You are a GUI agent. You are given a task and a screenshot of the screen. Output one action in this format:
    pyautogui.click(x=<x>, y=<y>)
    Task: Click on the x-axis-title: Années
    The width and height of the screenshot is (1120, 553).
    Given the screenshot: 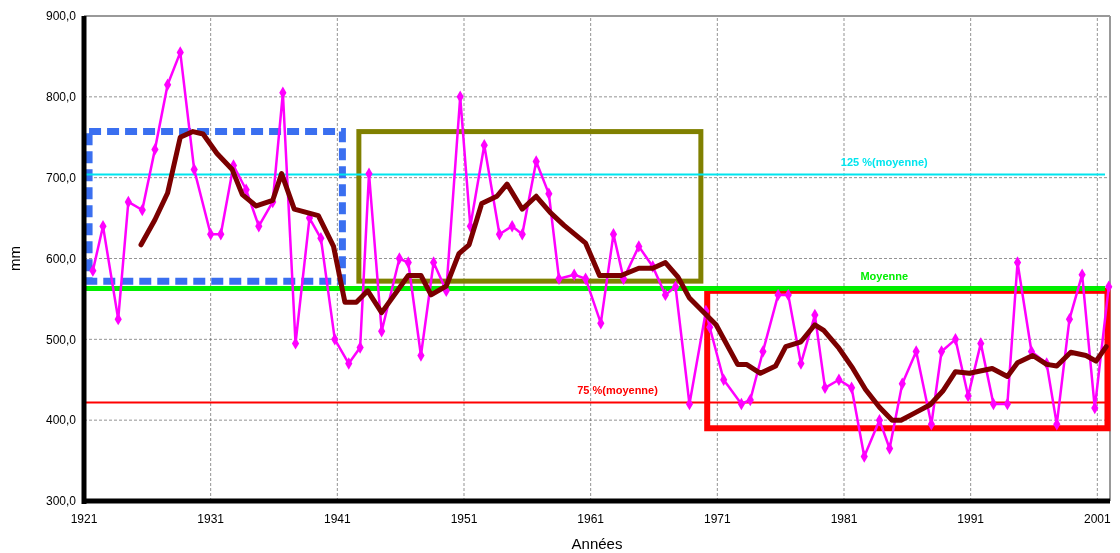 What is the action you would take?
    pyautogui.click(x=597, y=543)
    